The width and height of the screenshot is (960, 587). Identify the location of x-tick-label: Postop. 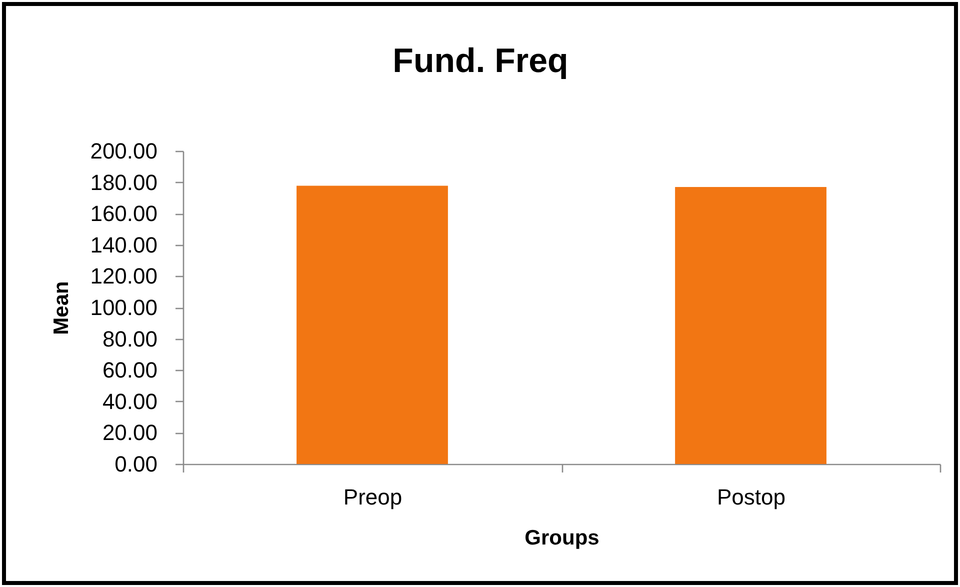
(751, 497).